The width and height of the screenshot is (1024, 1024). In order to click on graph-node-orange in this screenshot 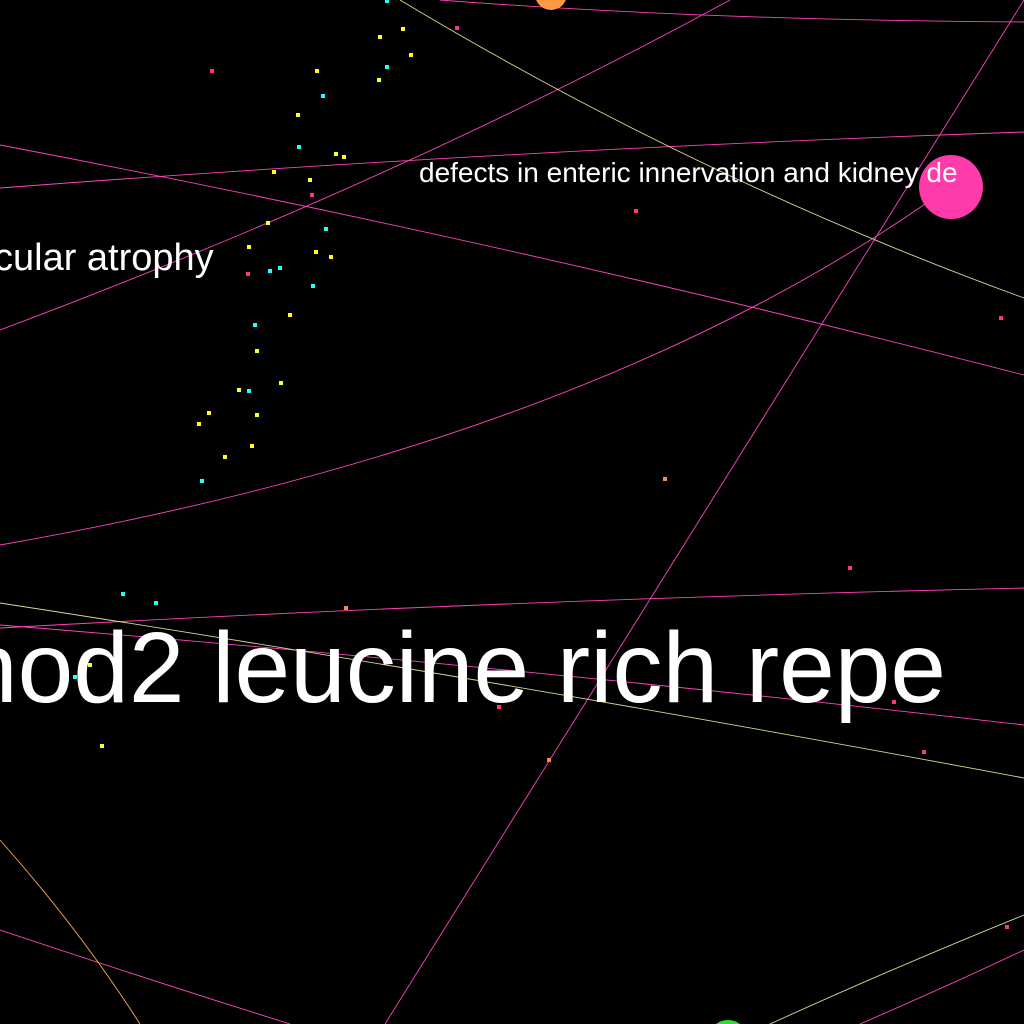, I will do `click(551, 5)`.